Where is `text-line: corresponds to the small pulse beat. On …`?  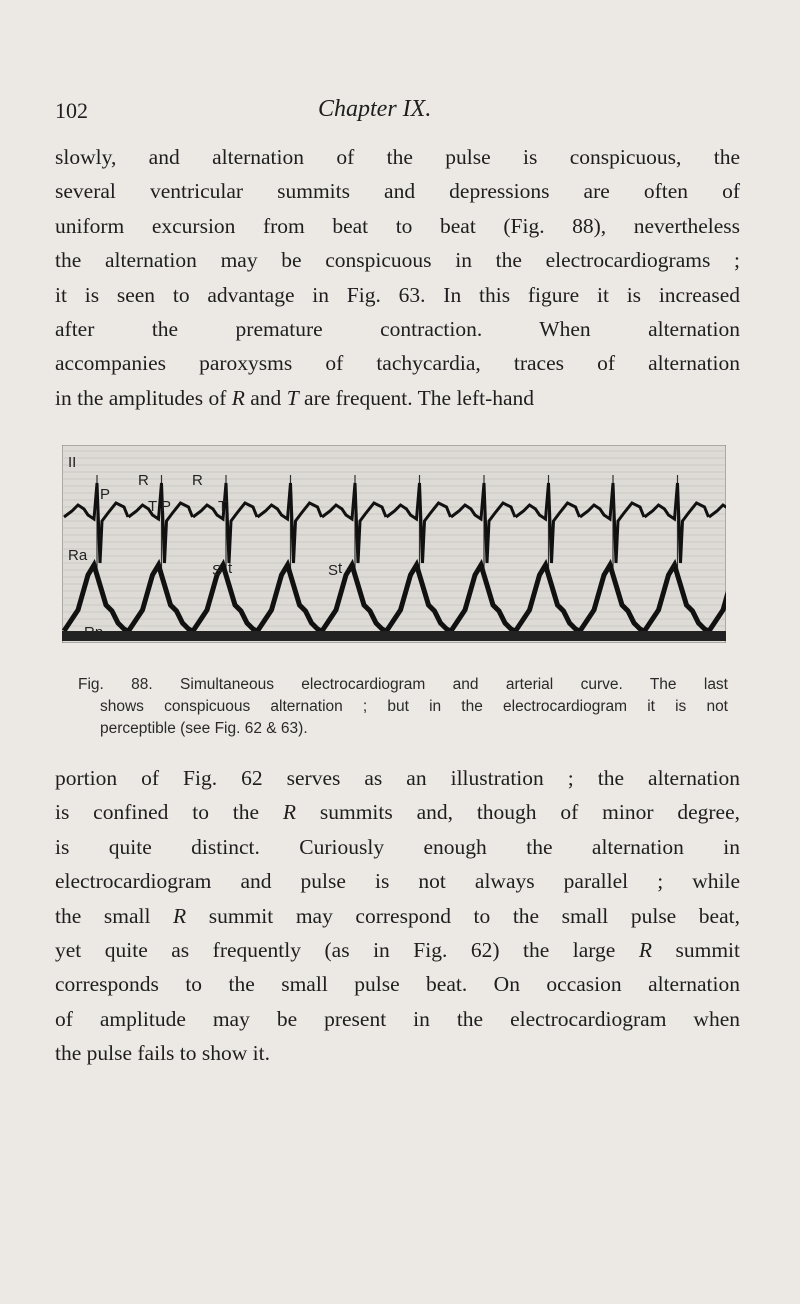 text-line: corresponds to the small pulse beat. On … is located at coordinates (397, 984).